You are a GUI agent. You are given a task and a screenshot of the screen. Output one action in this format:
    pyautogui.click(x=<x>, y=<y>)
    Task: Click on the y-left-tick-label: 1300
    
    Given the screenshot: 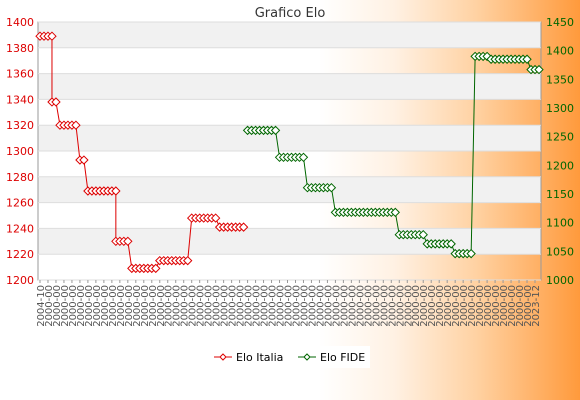 What is the action you would take?
    pyautogui.click(x=20, y=151)
    